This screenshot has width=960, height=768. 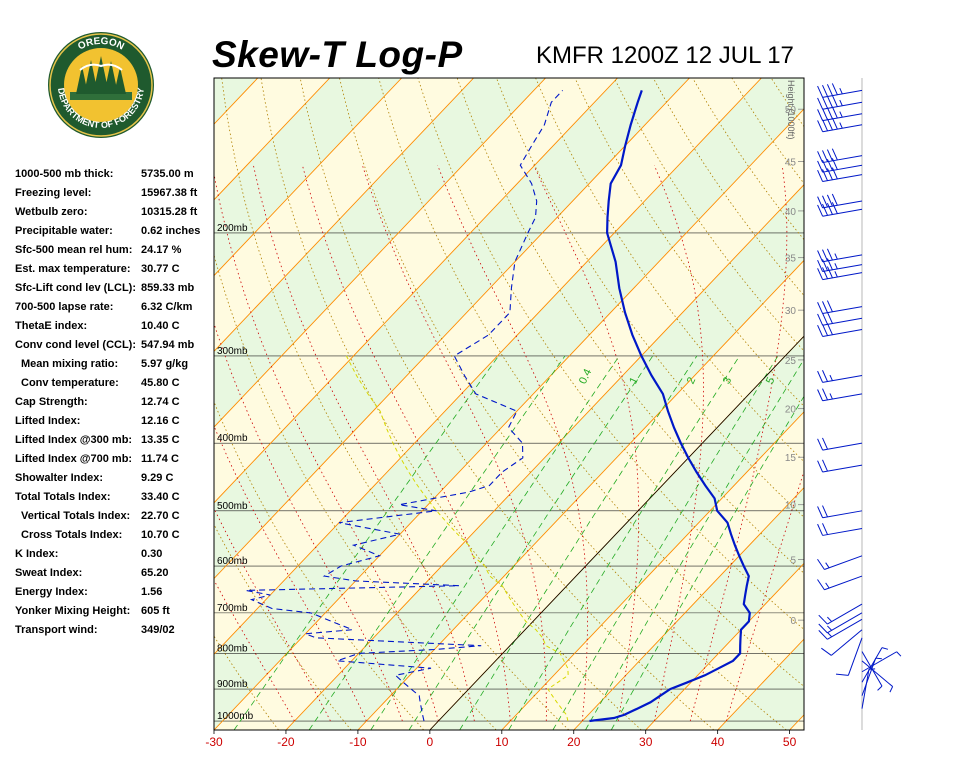 What do you see at coordinates (51, 592) in the screenshot?
I see `index-label: Energy Index:` at bounding box center [51, 592].